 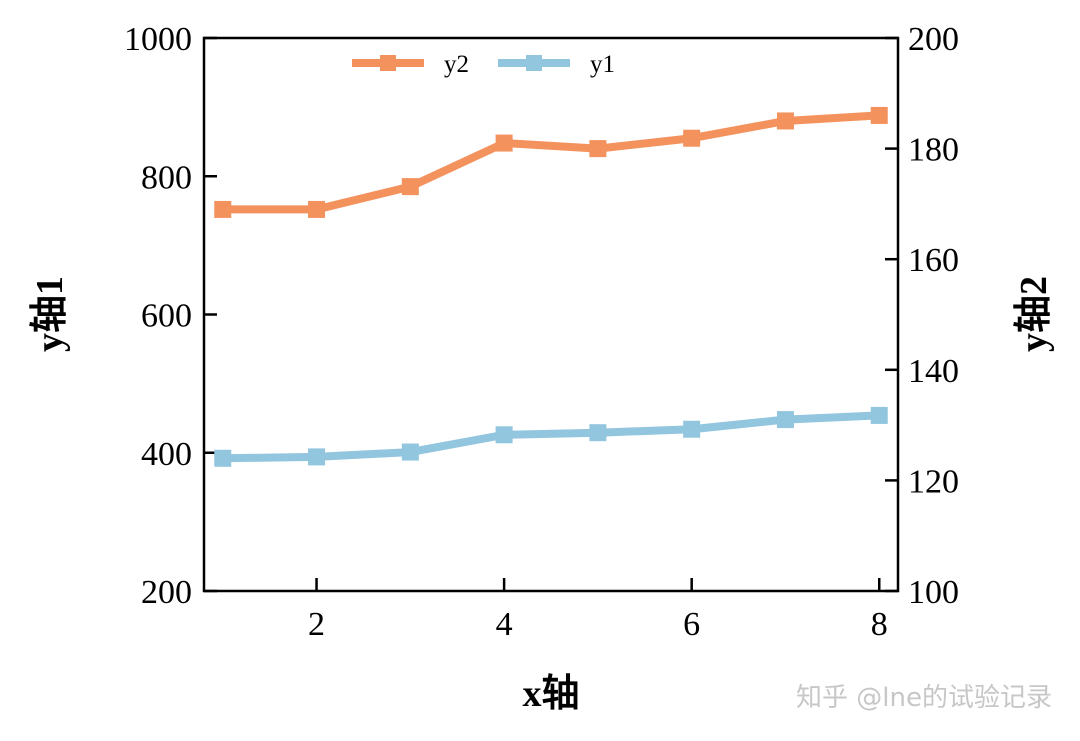 What do you see at coordinates (933, 150) in the screenshot?
I see `y-right-tick-label: 180` at bounding box center [933, 150].